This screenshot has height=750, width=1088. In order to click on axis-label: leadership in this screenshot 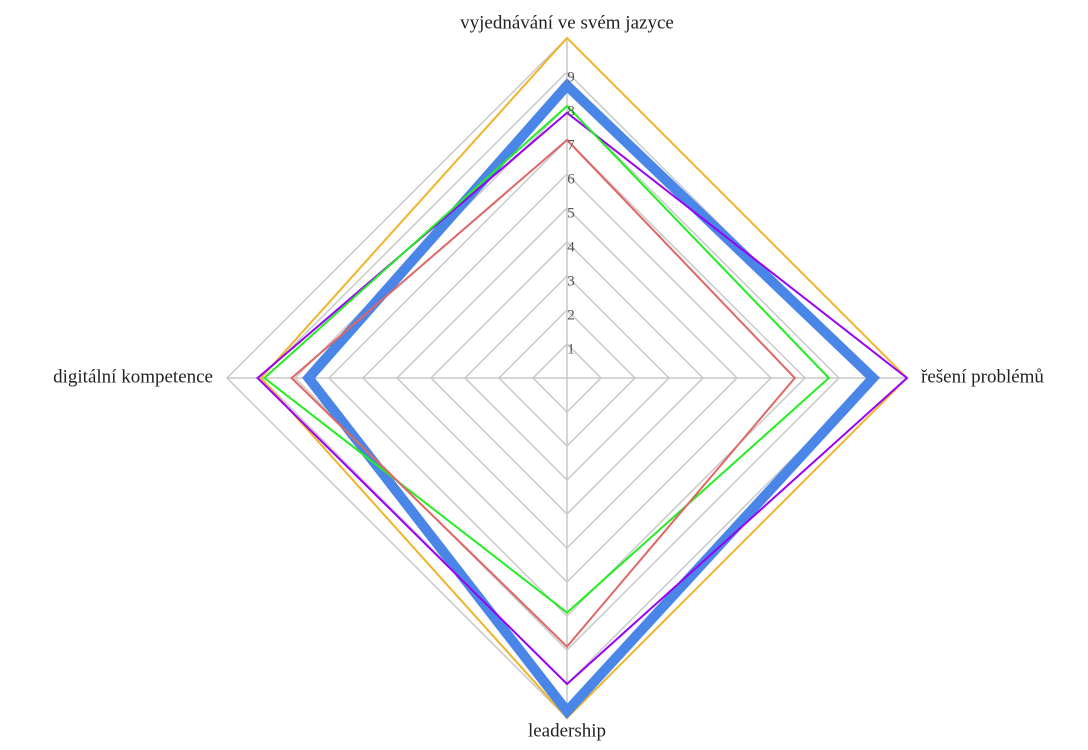, I will do `click(567, 730)`.